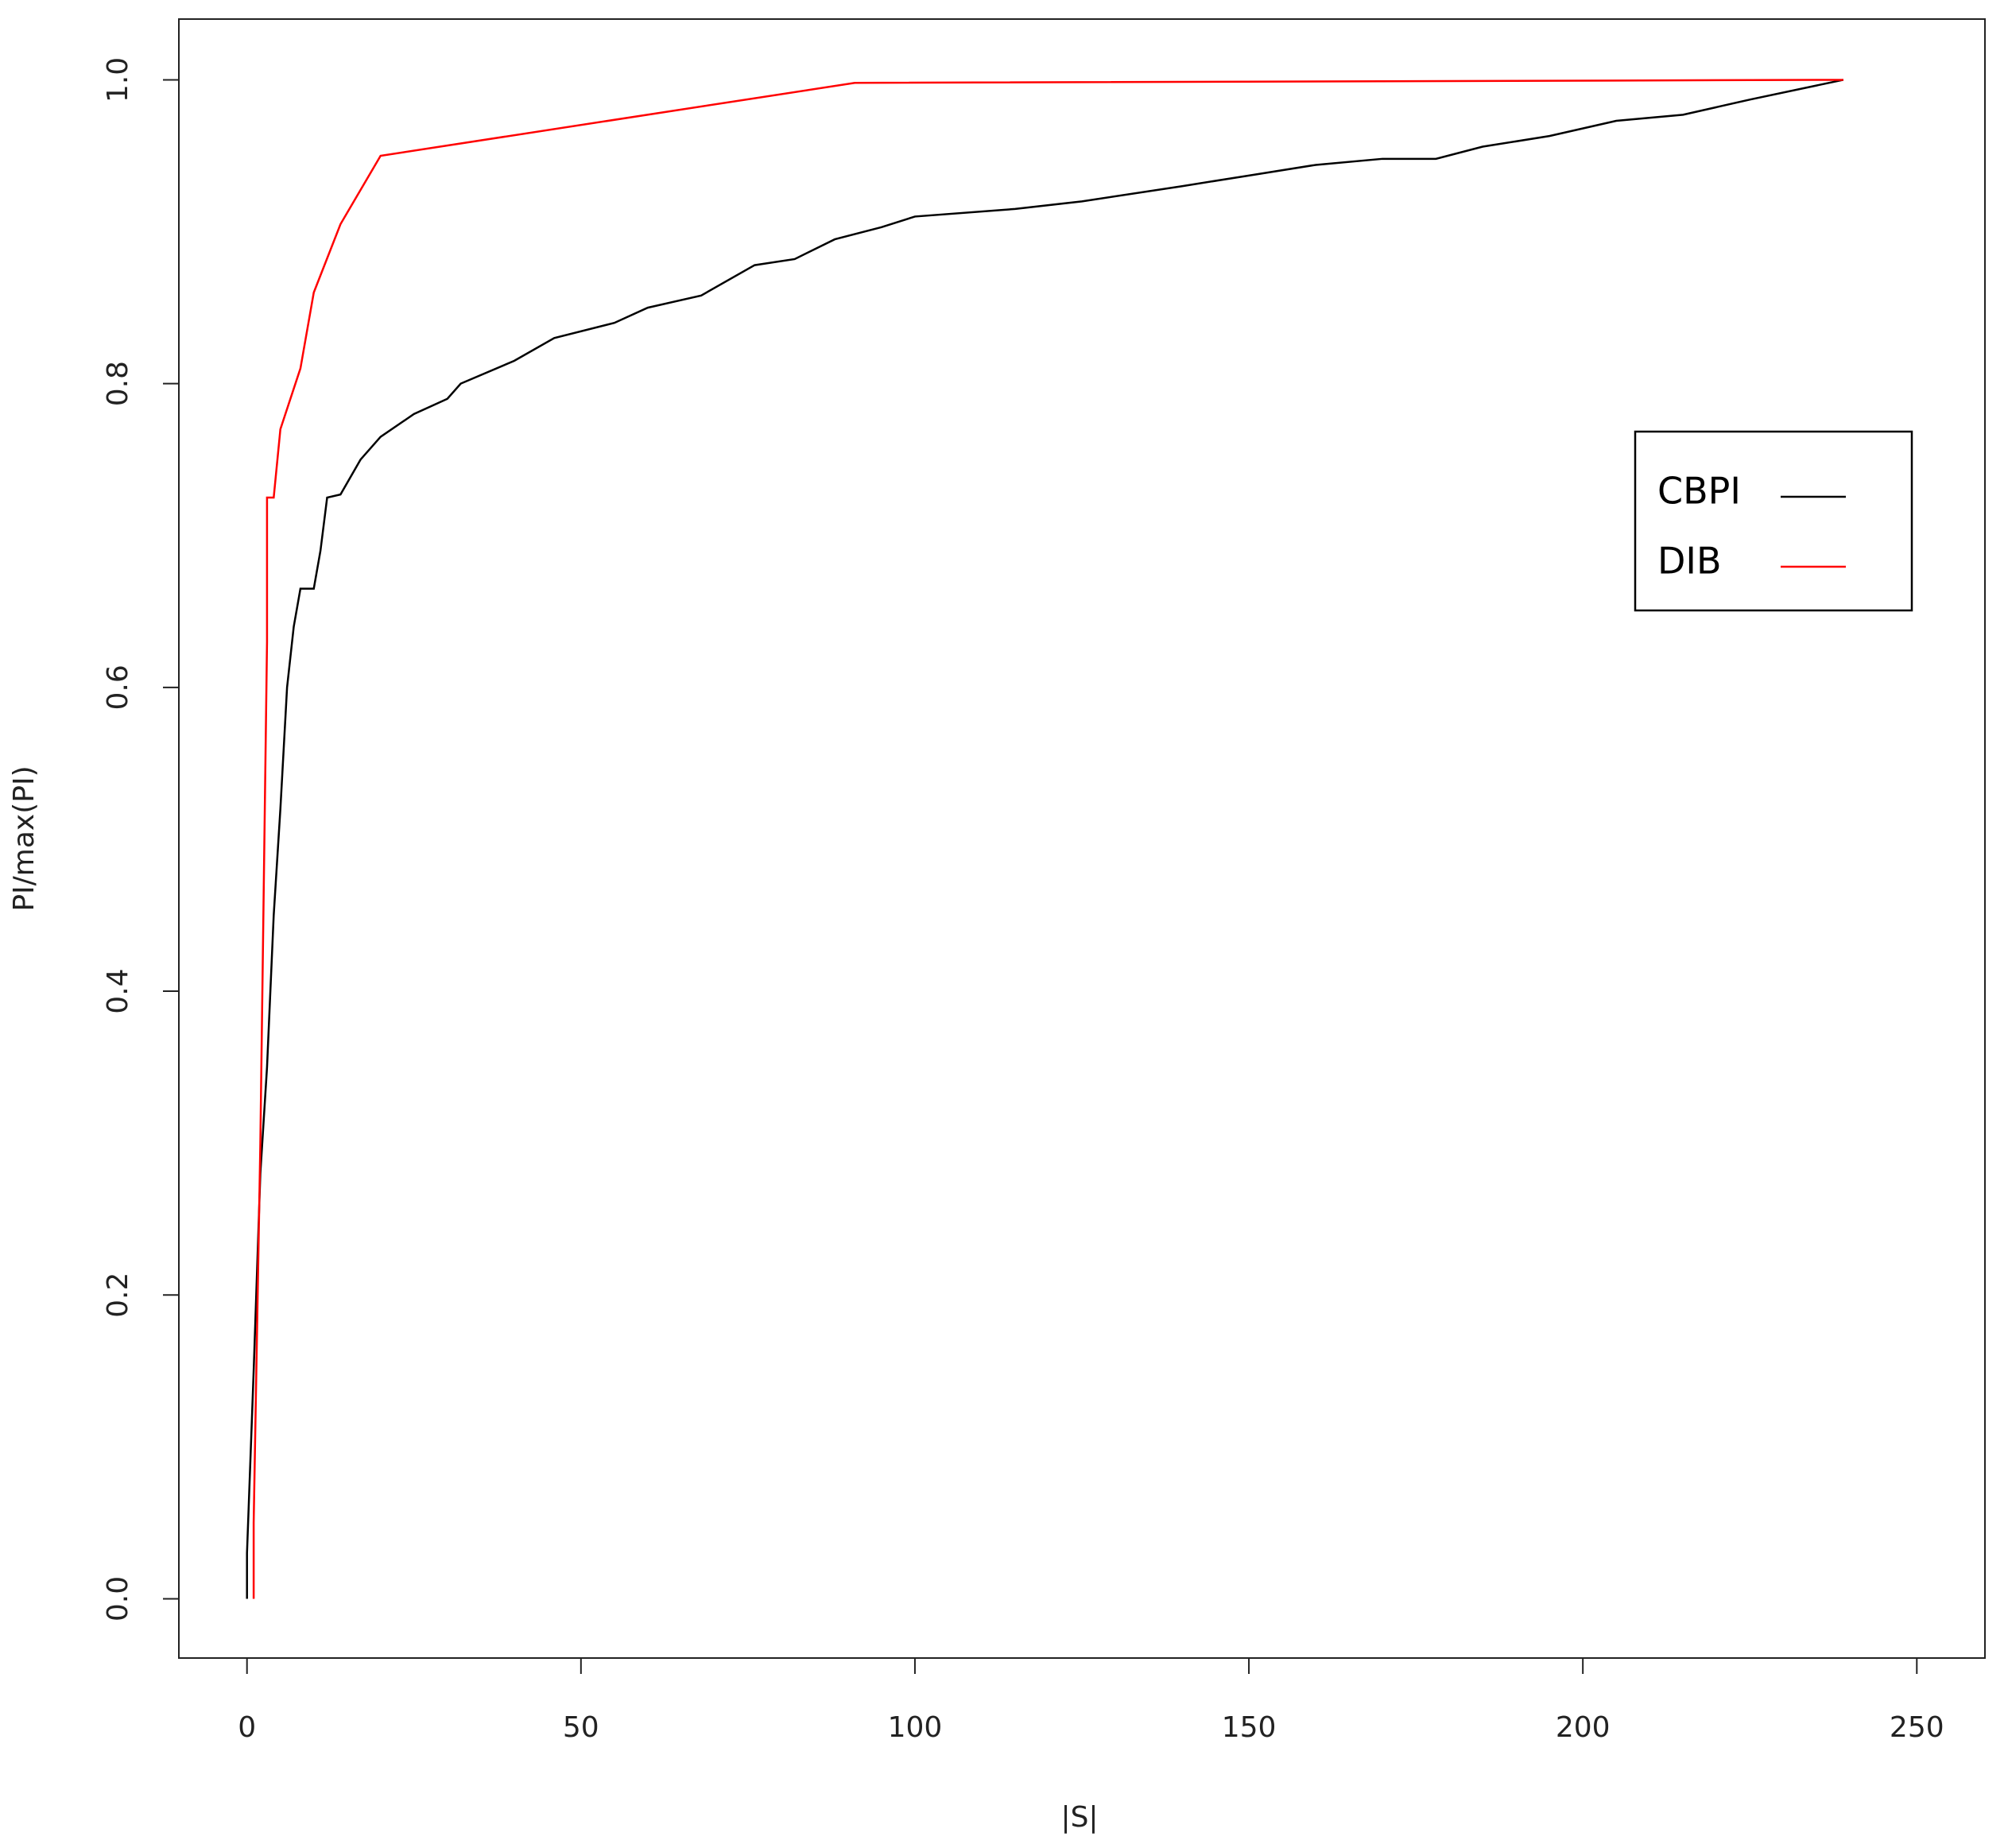  Describe the element at coordinates (1249, 1727) in the screenshot. I see `x-tick-label: 150` at that location.